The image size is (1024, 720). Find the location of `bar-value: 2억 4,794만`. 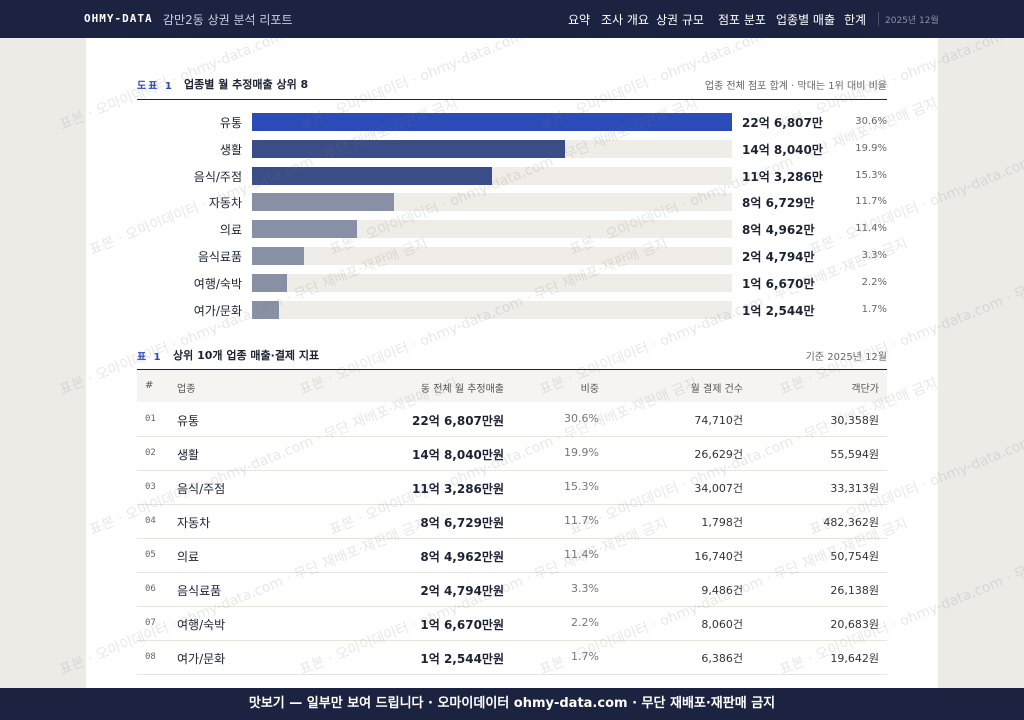

bar-value: 2억 4,794만 is located at coordinates (778, 257).